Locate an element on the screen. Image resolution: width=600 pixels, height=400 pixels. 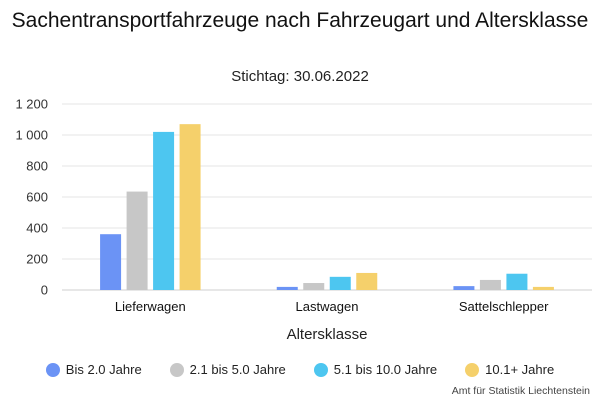
legend-item: 10.1+ Jahre is located at coordinates (509, 369).